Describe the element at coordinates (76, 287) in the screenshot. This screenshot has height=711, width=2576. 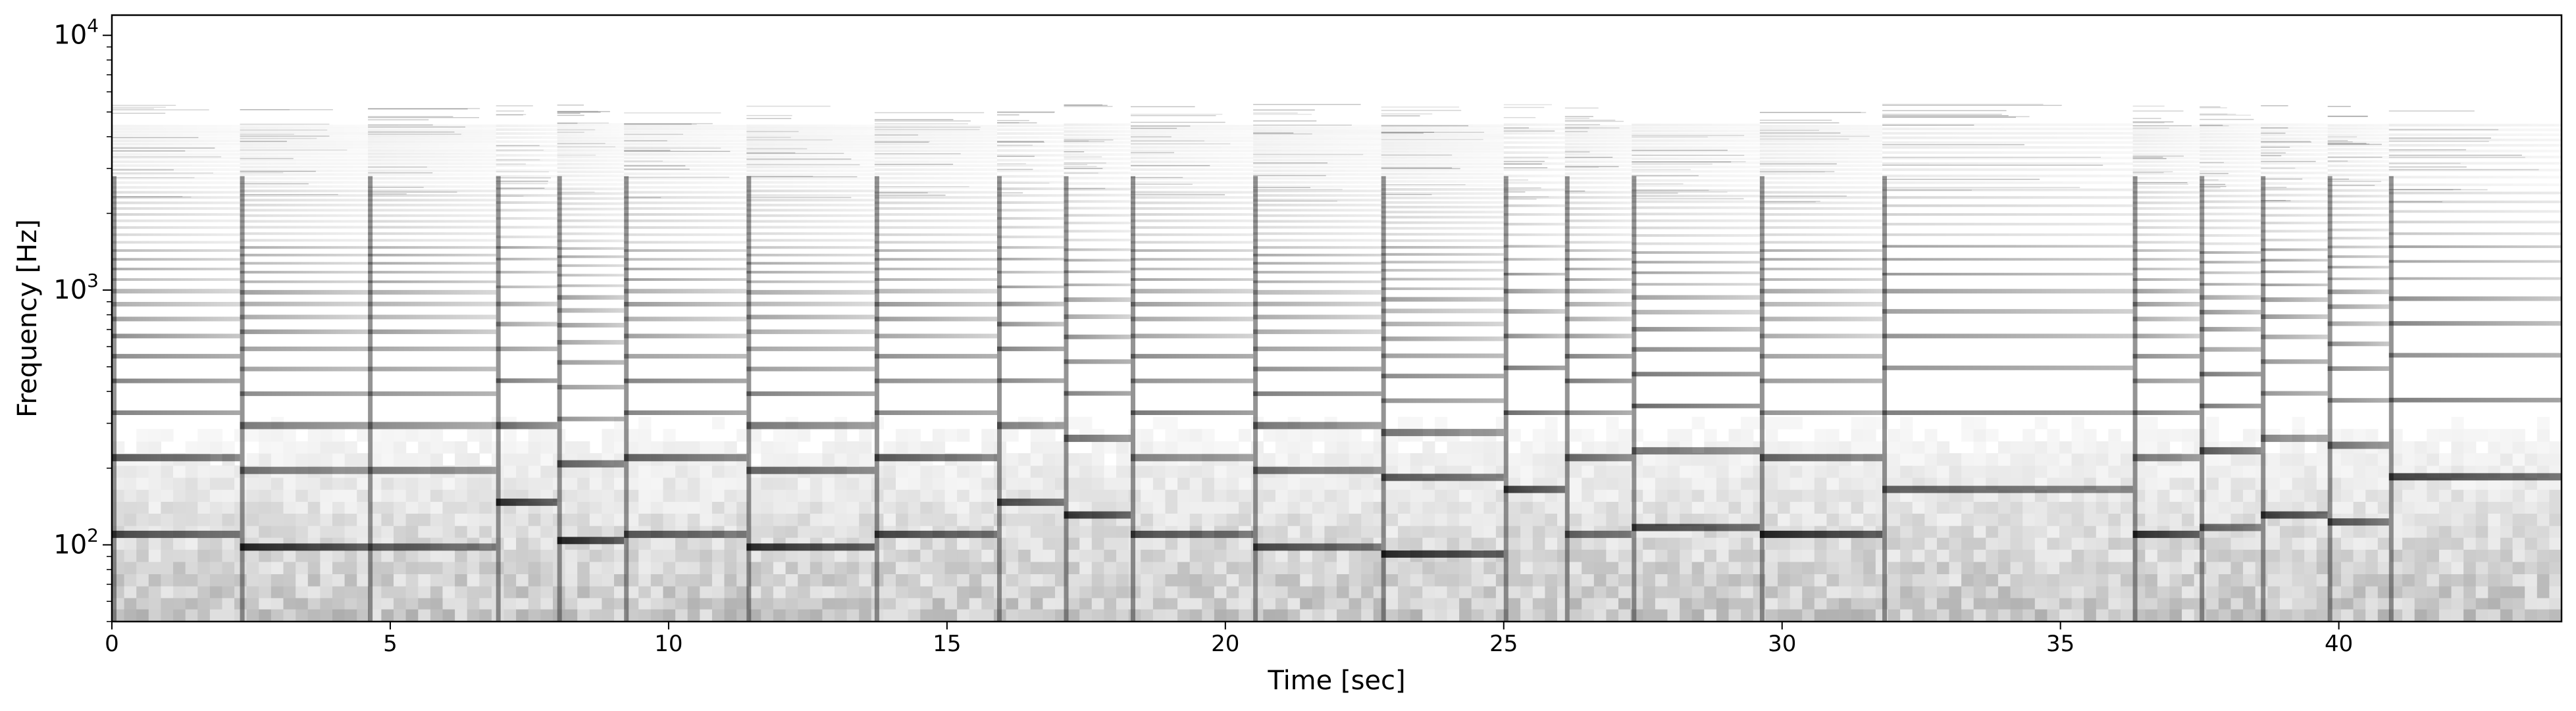
I see `y-tick-label: 103` at that location.